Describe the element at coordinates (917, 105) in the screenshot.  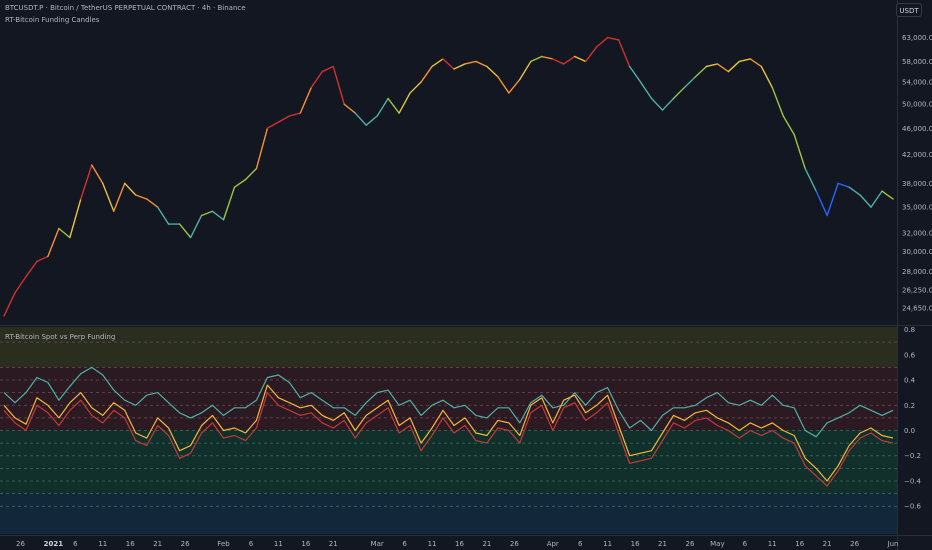
I see `price-tick-label: 50,000.0` at that location.